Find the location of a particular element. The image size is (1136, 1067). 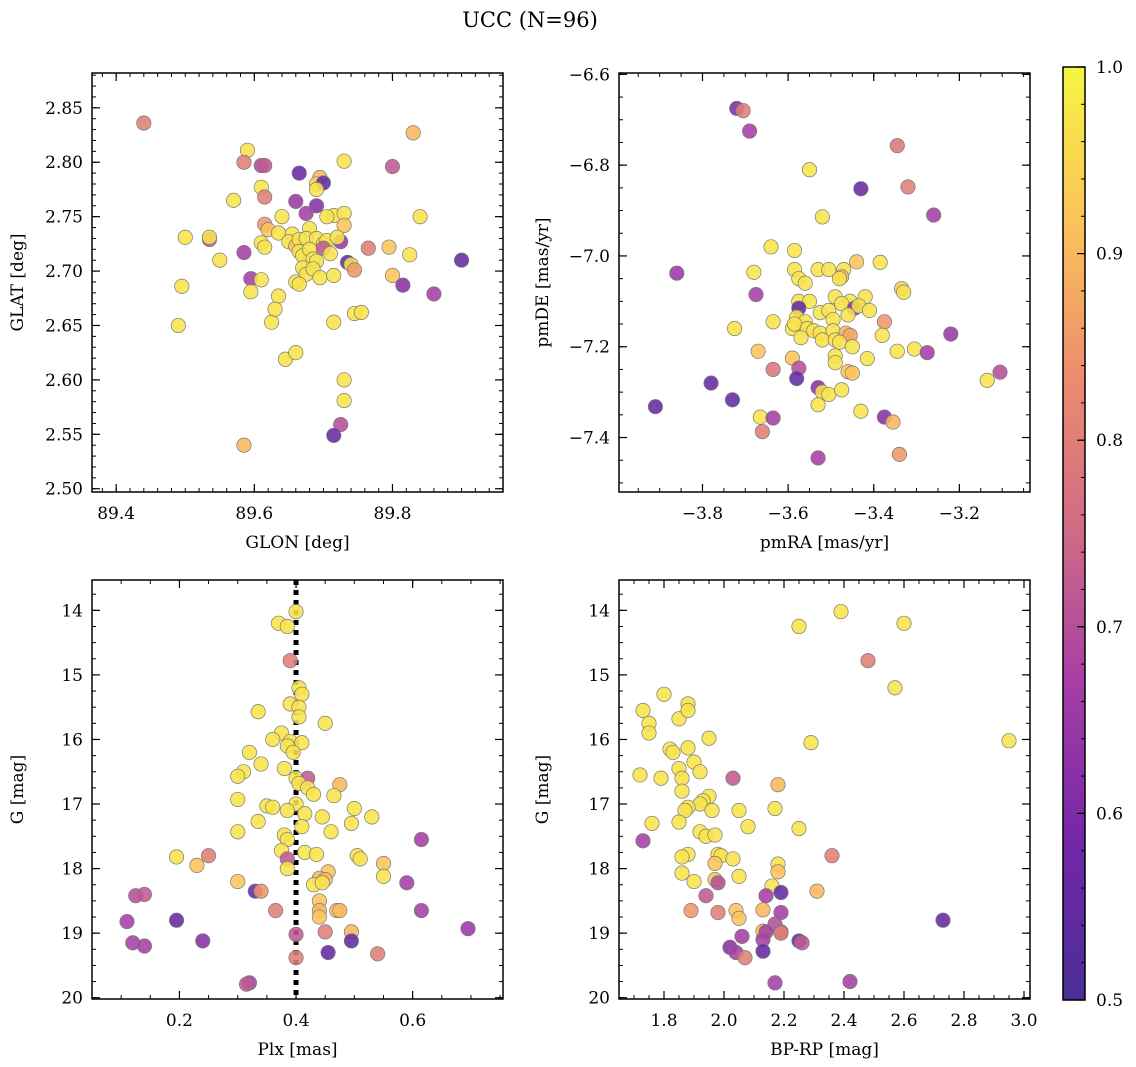

x-tick-label: 2.2 is located at coordinates (783, 1021).